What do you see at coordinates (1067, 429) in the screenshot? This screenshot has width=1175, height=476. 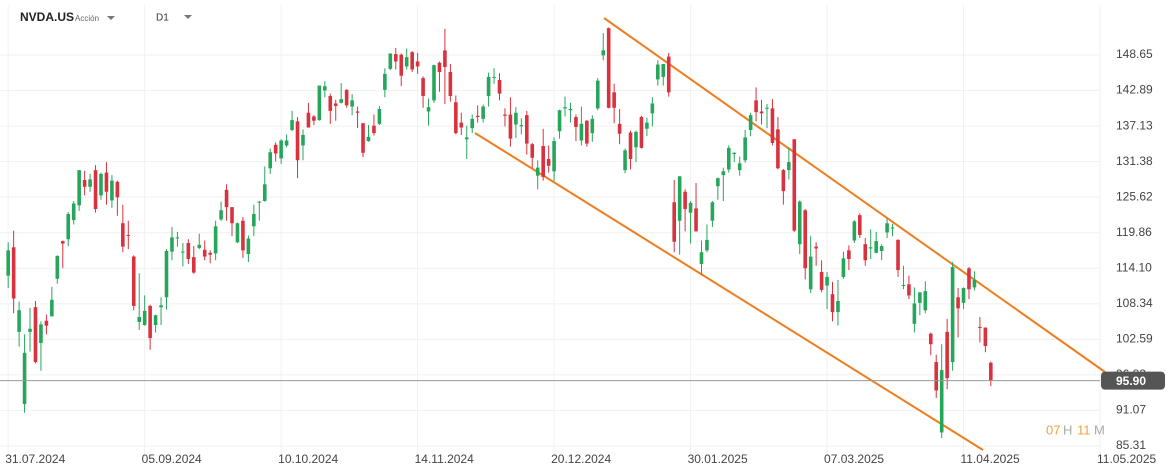 I see `timer-h: H` at bounding box center [1067, 429].